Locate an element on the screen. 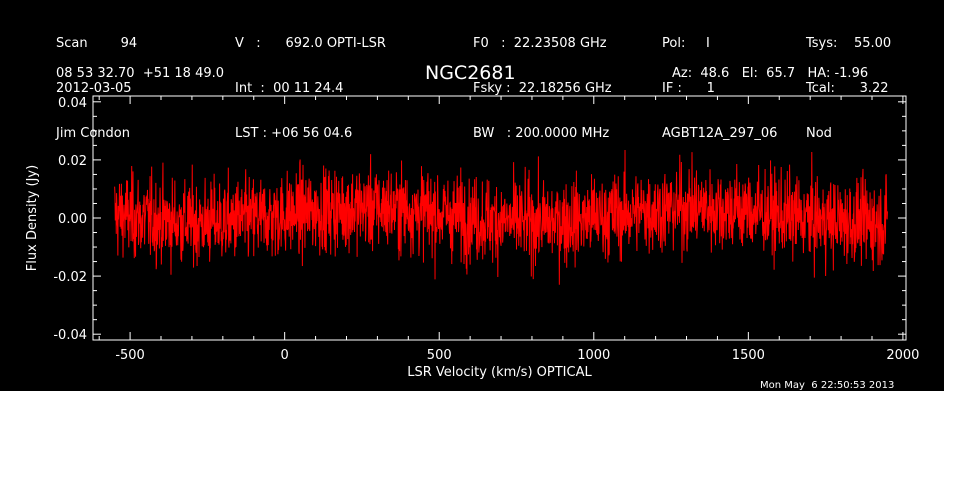  y-tick-label: 0.00 is located at coordinates (72, 219).